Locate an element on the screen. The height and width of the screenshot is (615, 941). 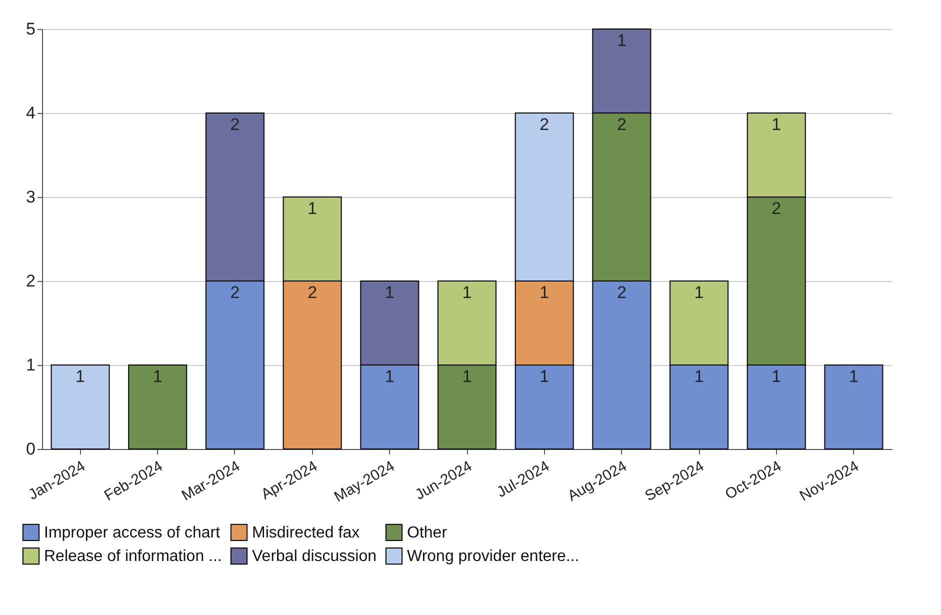
y-tick-label: 3 is located at coordinates (31, 197).